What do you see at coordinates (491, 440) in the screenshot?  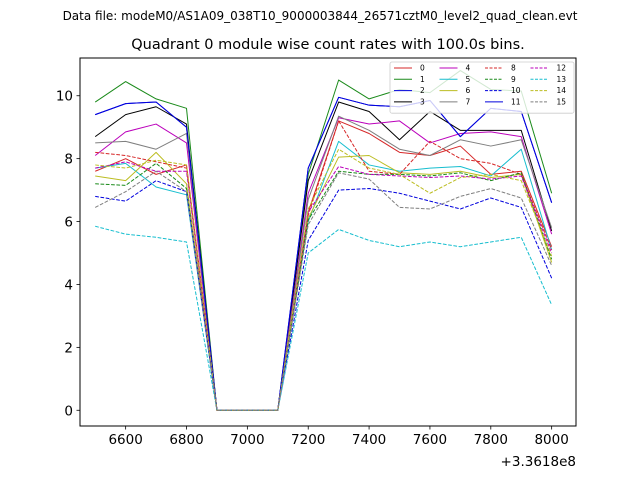 I see `x-tick-label: 7800` at bounding box center [491, 440].